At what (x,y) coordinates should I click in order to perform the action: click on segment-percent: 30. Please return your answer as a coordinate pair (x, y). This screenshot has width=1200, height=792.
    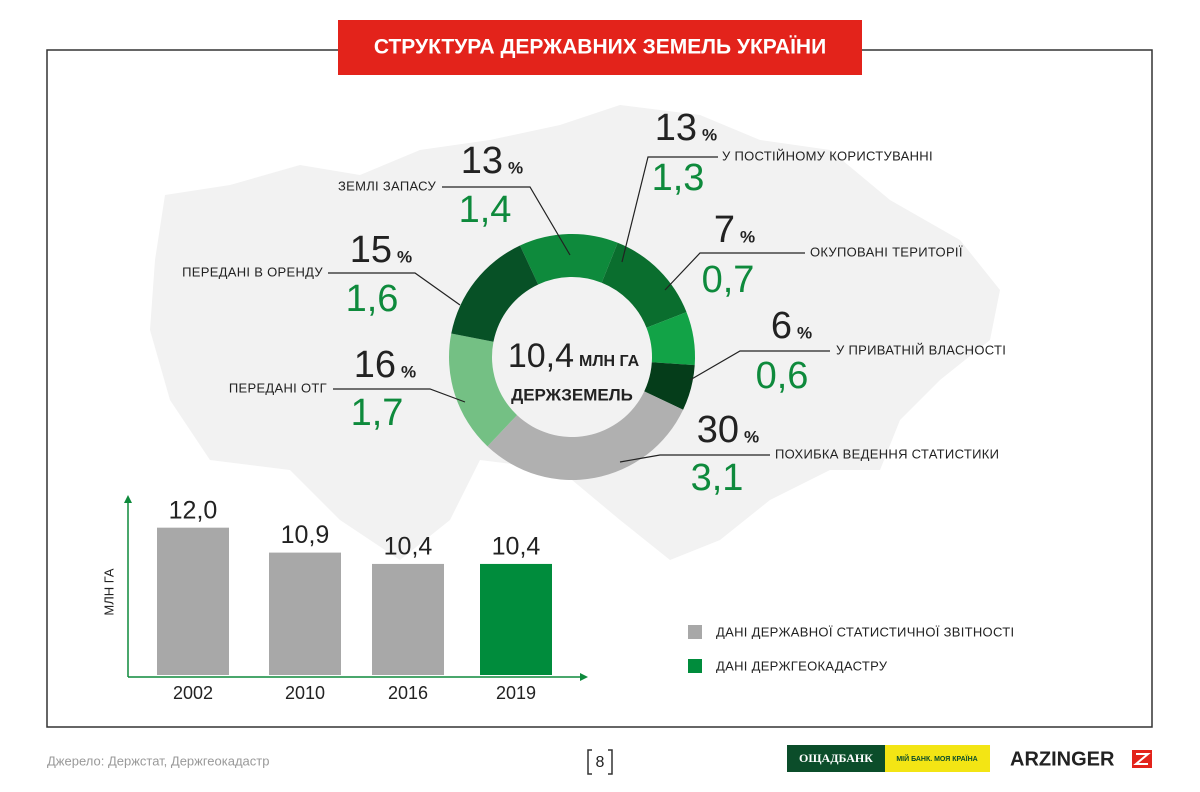
    Looking at the image, I should click on (718, 430).